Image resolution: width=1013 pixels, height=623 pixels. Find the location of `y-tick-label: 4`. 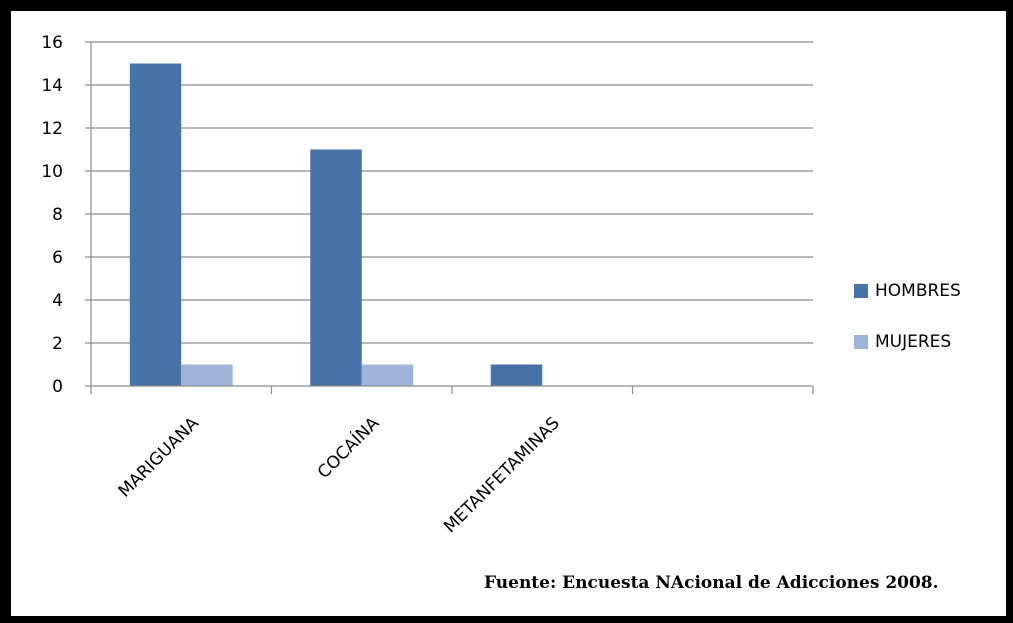

y-tick-label: 4 is located at coordinates (57, 301).